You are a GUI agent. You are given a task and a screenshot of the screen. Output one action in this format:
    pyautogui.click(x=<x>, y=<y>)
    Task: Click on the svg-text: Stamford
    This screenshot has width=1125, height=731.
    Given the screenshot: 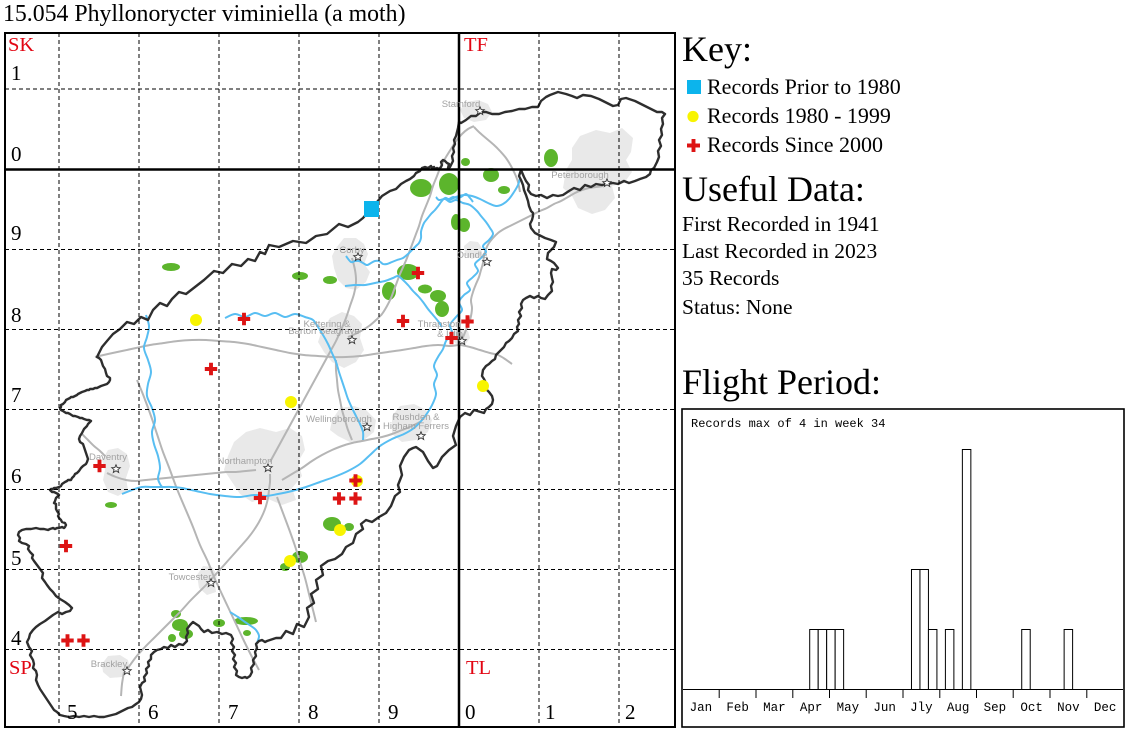 What is the action you would take?
    pyautogui.click(x=461, y=104)
    